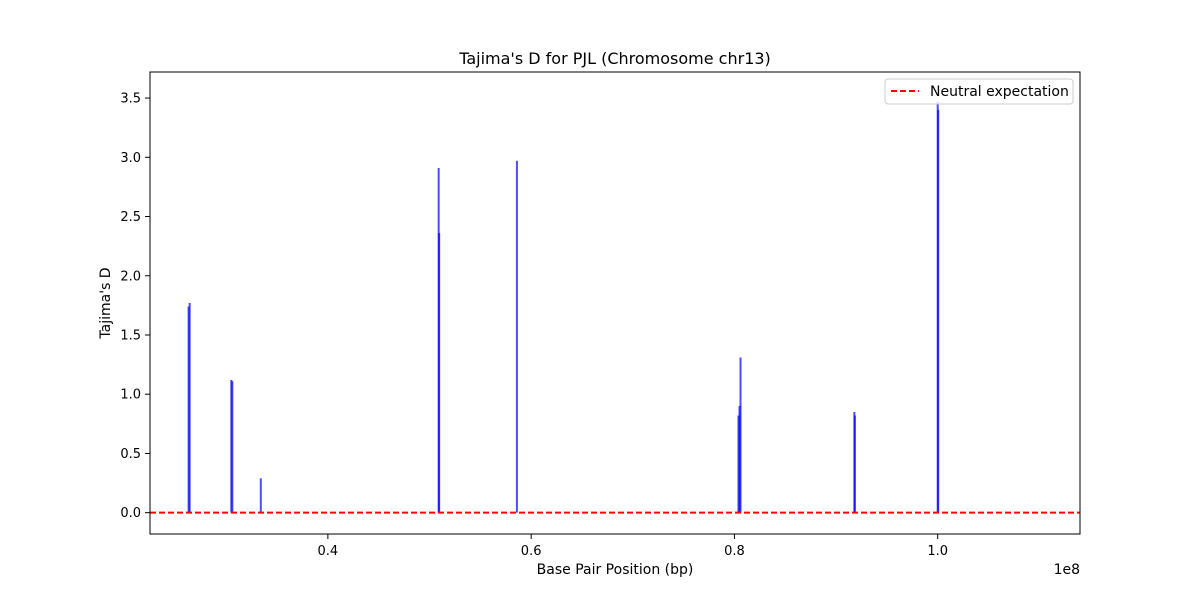 The width and height of the screenshot is (1200, 604). What do you see at coordinates (937, 551) in the screenshot?
I see `x-tick-label-3: 1.0` at bounding box center [937, 551].